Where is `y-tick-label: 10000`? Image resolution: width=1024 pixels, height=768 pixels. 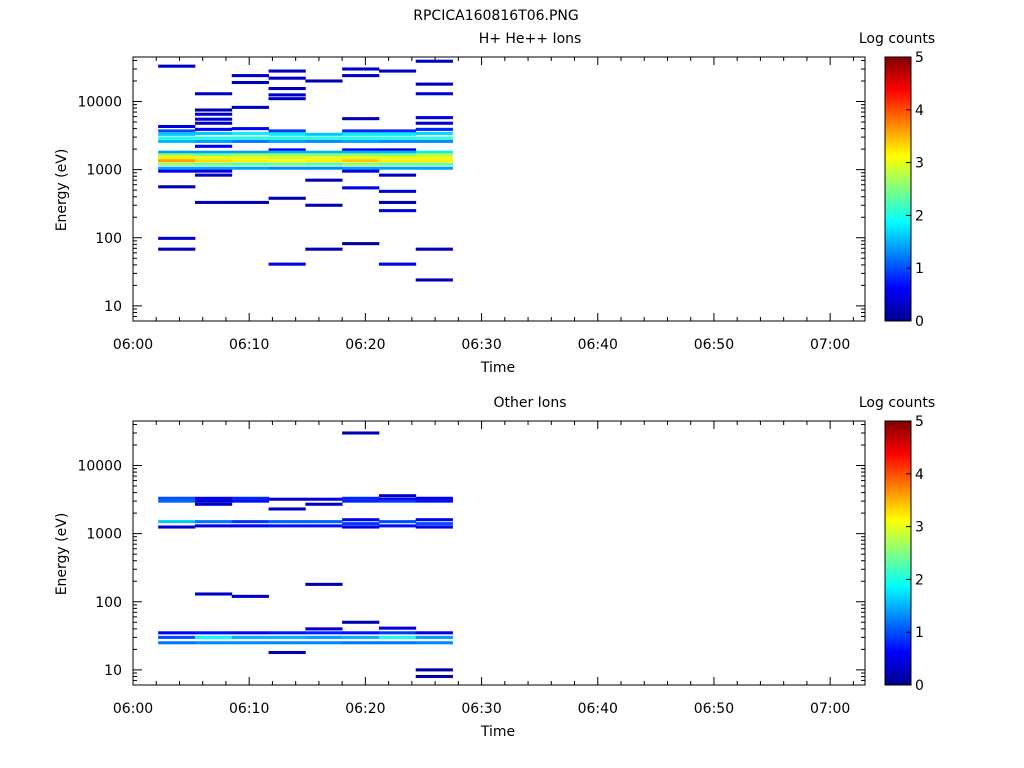
y-tick-label: 10000 is located at coordinates (99, 103).